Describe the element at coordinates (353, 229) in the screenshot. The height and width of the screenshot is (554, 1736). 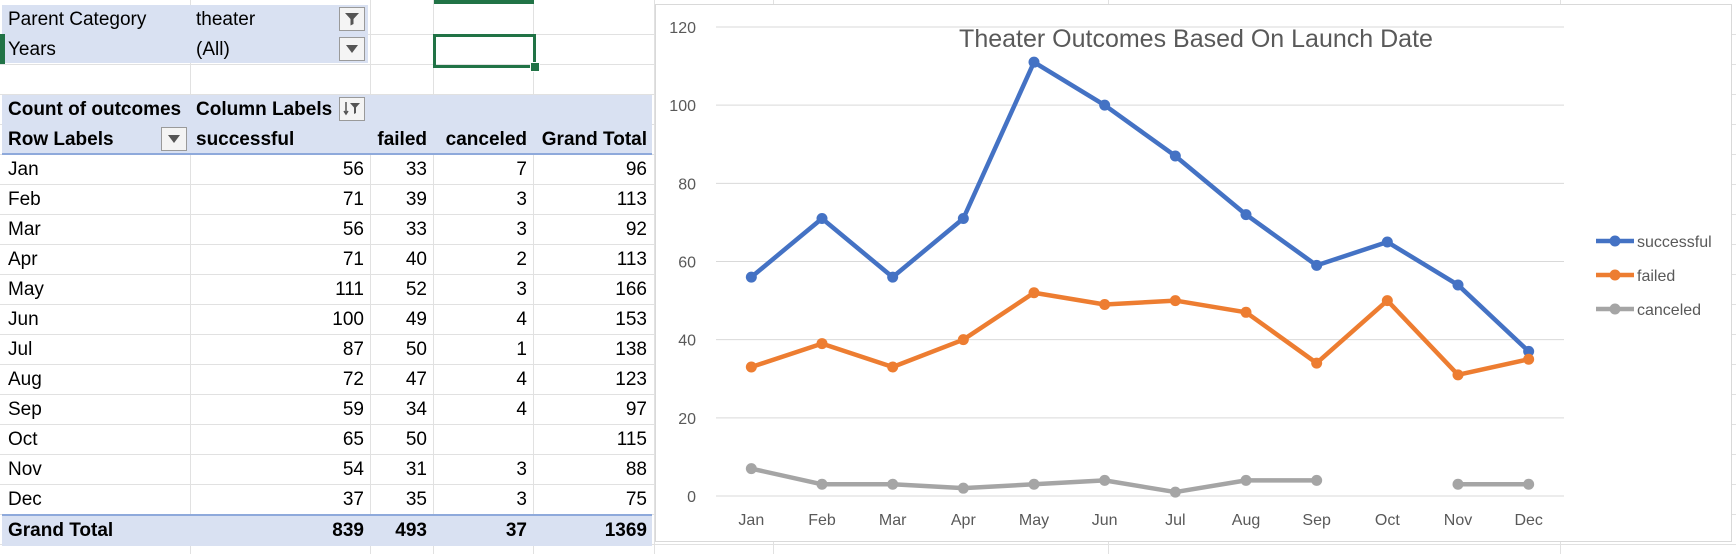
I see `cell-successful: 56` at that location.